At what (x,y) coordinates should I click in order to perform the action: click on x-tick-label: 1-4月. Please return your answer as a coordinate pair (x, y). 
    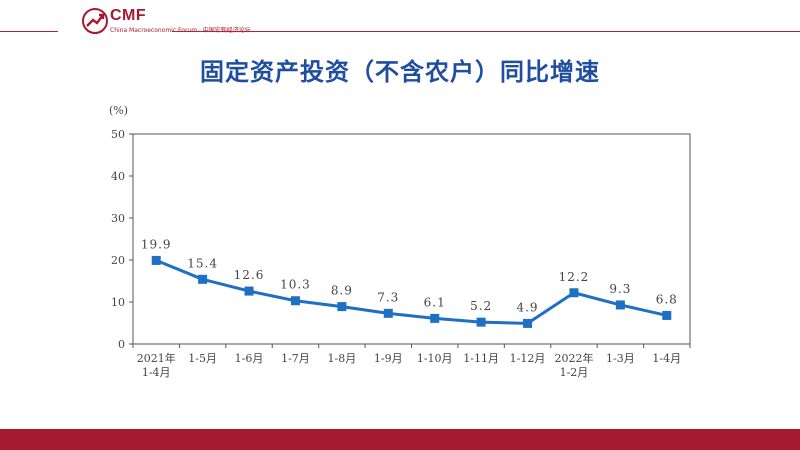
    Looking at the image, I should click on (666, 358).